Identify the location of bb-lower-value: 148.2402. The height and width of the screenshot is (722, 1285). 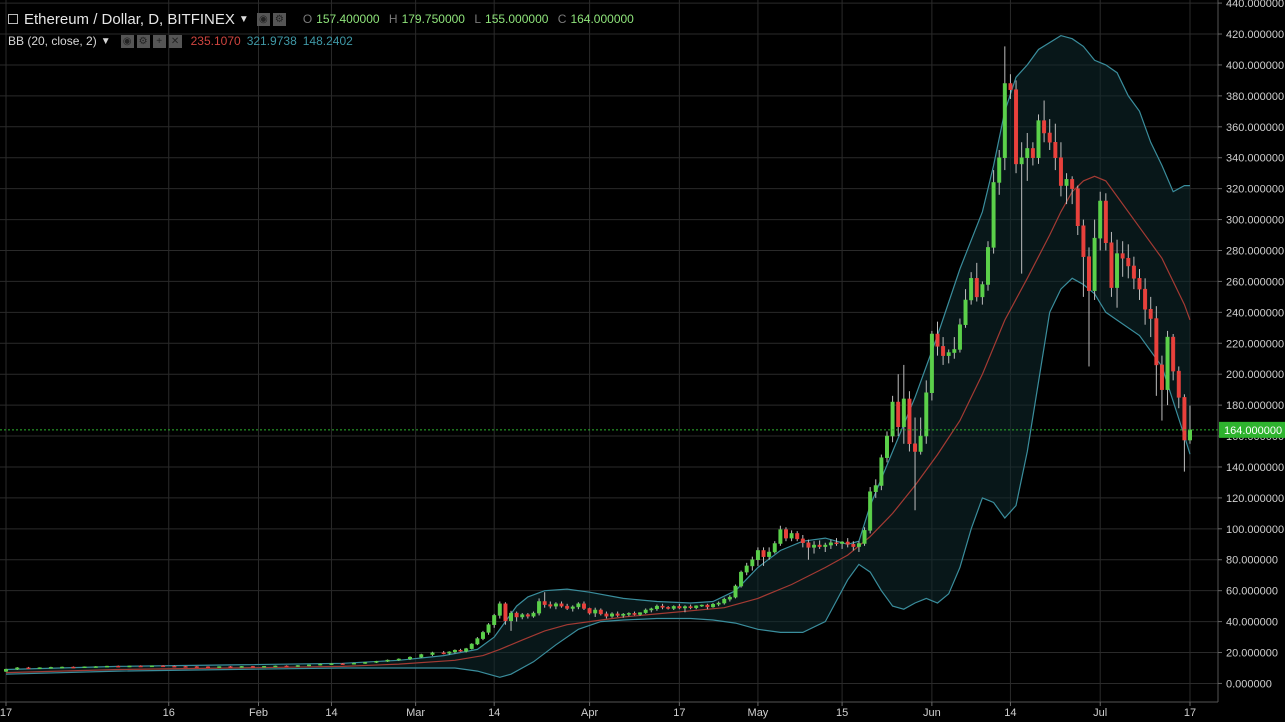
(327, 41).